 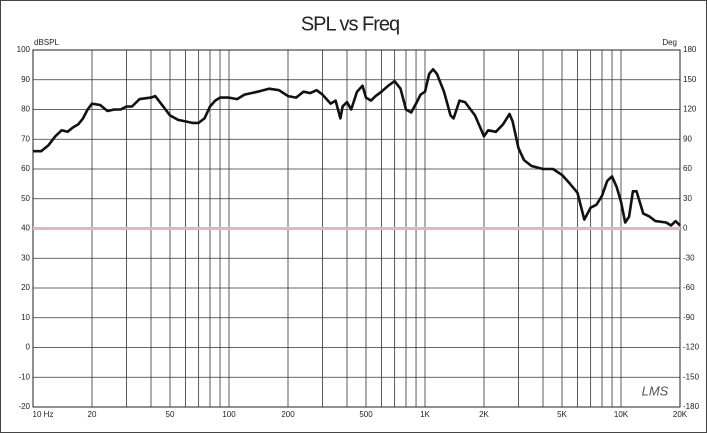 What do you see at coordinates (288, 414) in the screenshot?
I see `x-tick-label: 200` at bounding box center [288, 414].